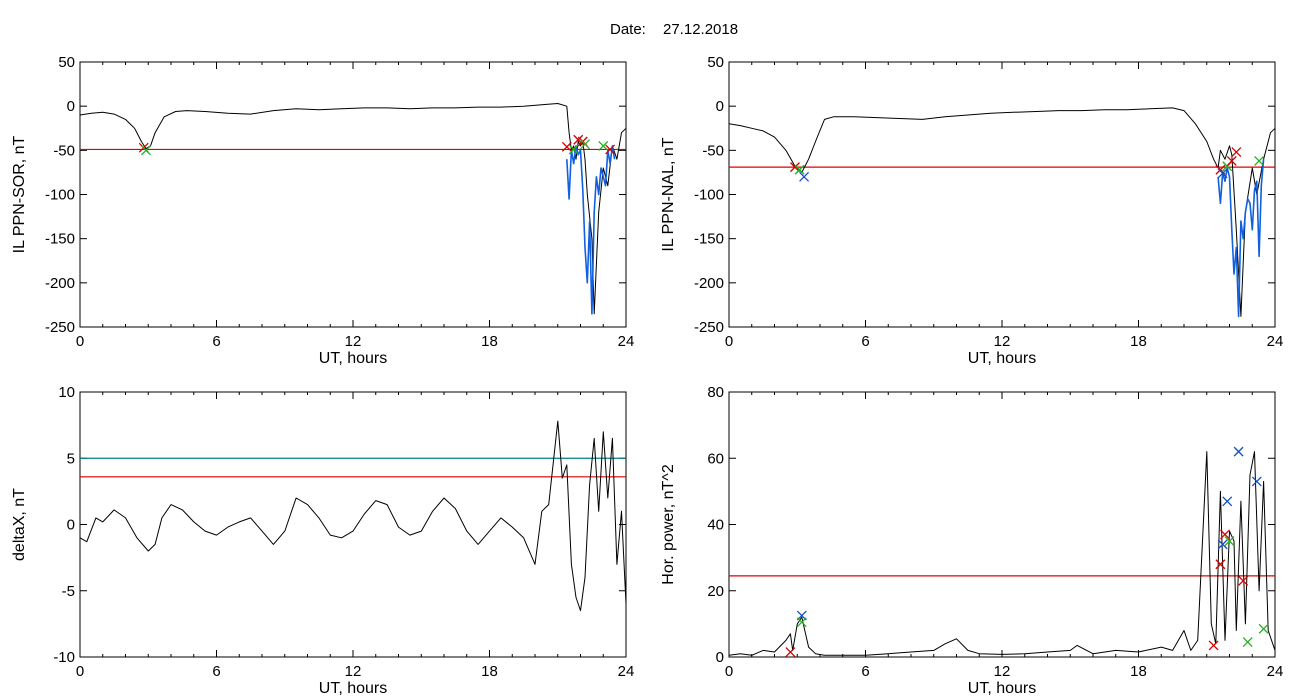 The image size is (1300, 700). What do you see at coordinates (715, 591) in the screenshot?
I see `y-tick-label: 20` at bounding box center [715, 591].